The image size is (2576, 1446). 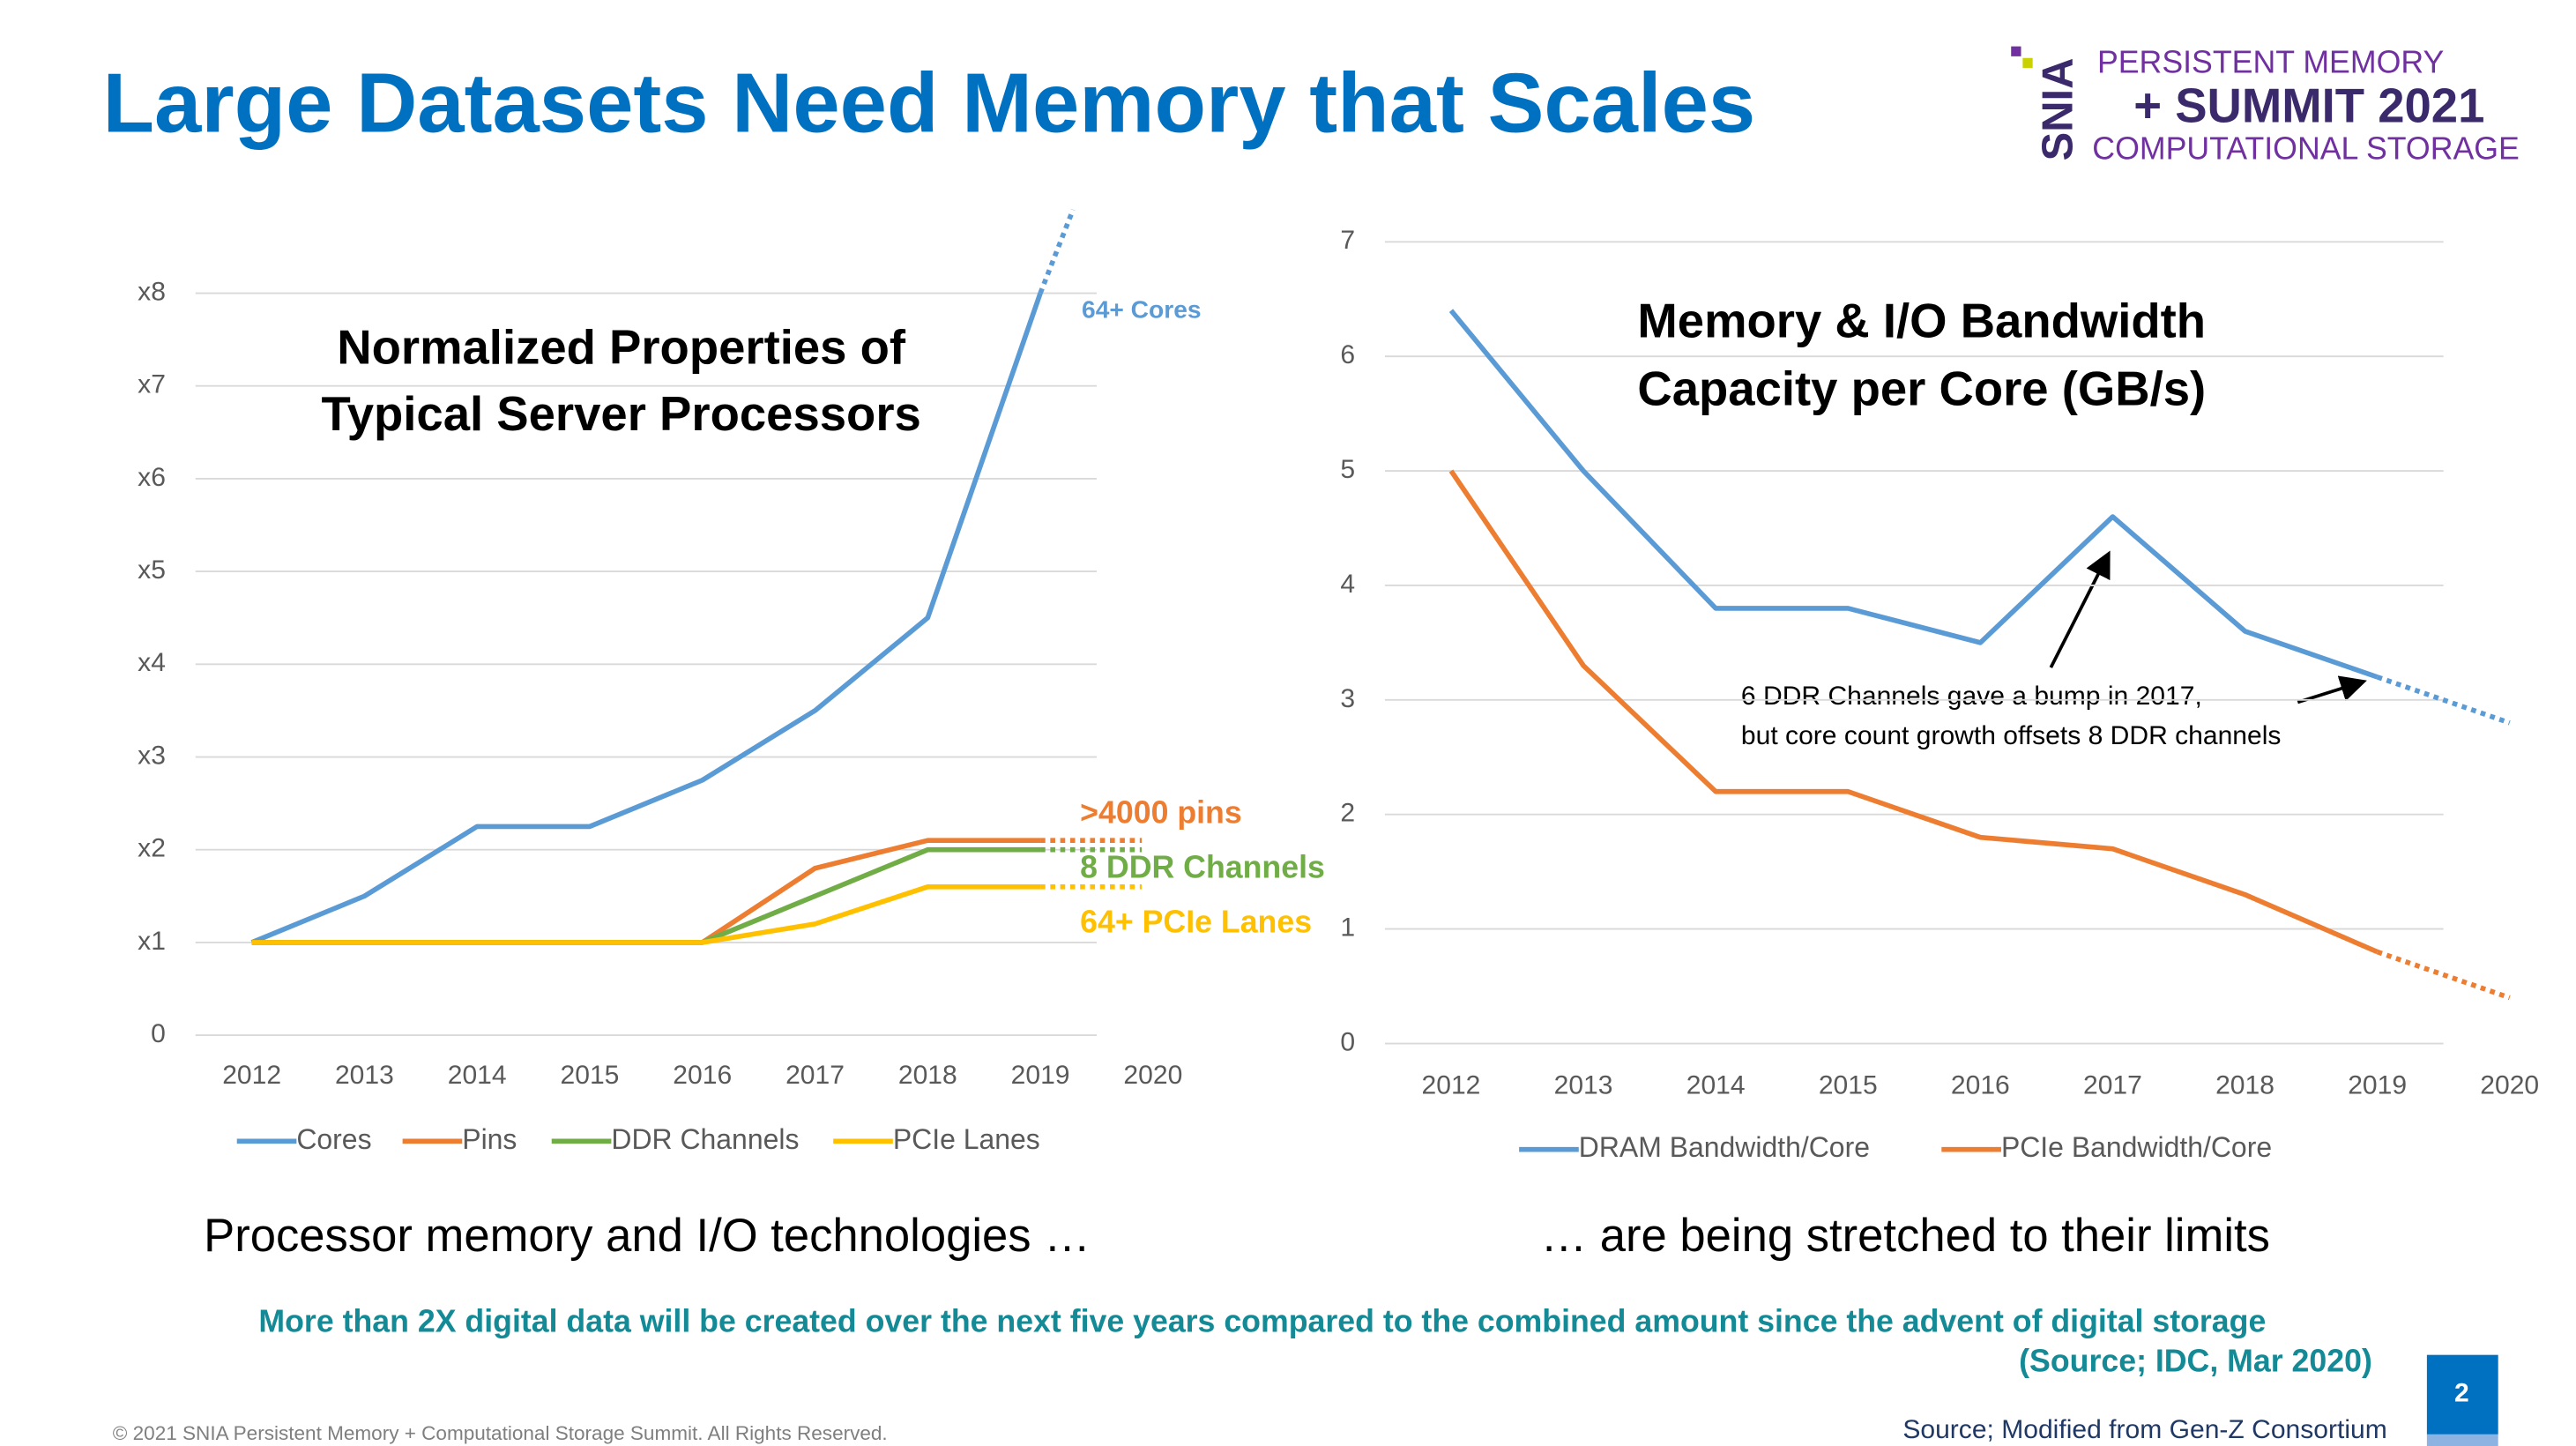 What do you see at coordinates (152, 477) in the screenshot?
I see `y-tick-label: x6` at bounding box center [152, 477].